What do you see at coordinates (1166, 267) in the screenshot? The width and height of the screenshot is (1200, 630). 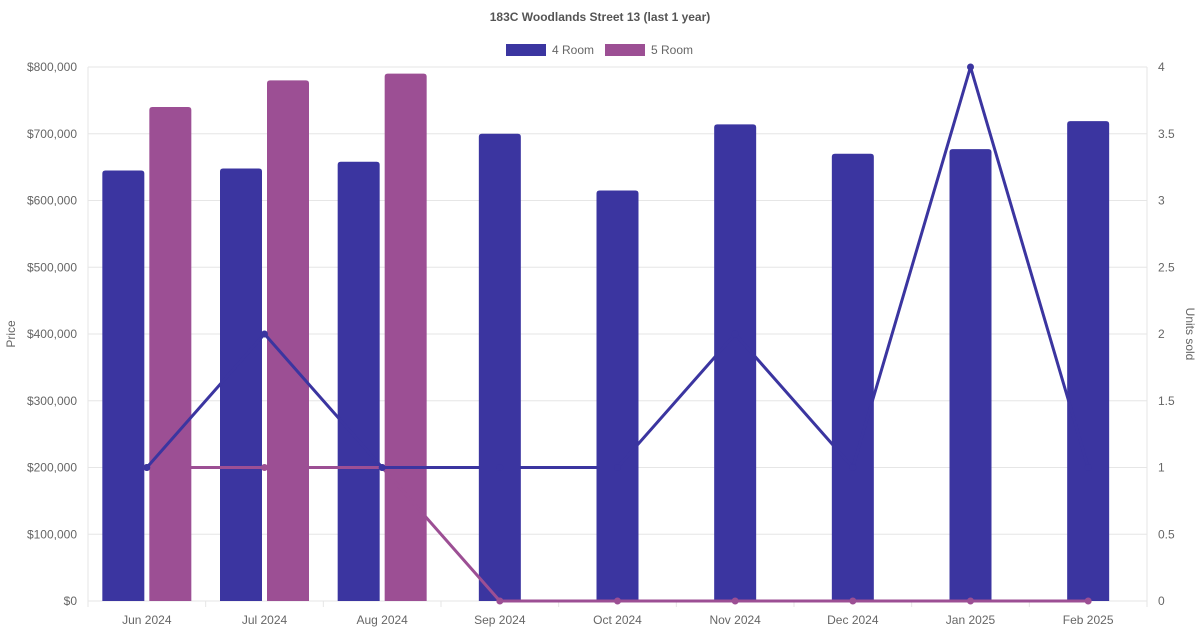 I see `y-right-tick-label: 2.5` at bounding box center [1166, 267].